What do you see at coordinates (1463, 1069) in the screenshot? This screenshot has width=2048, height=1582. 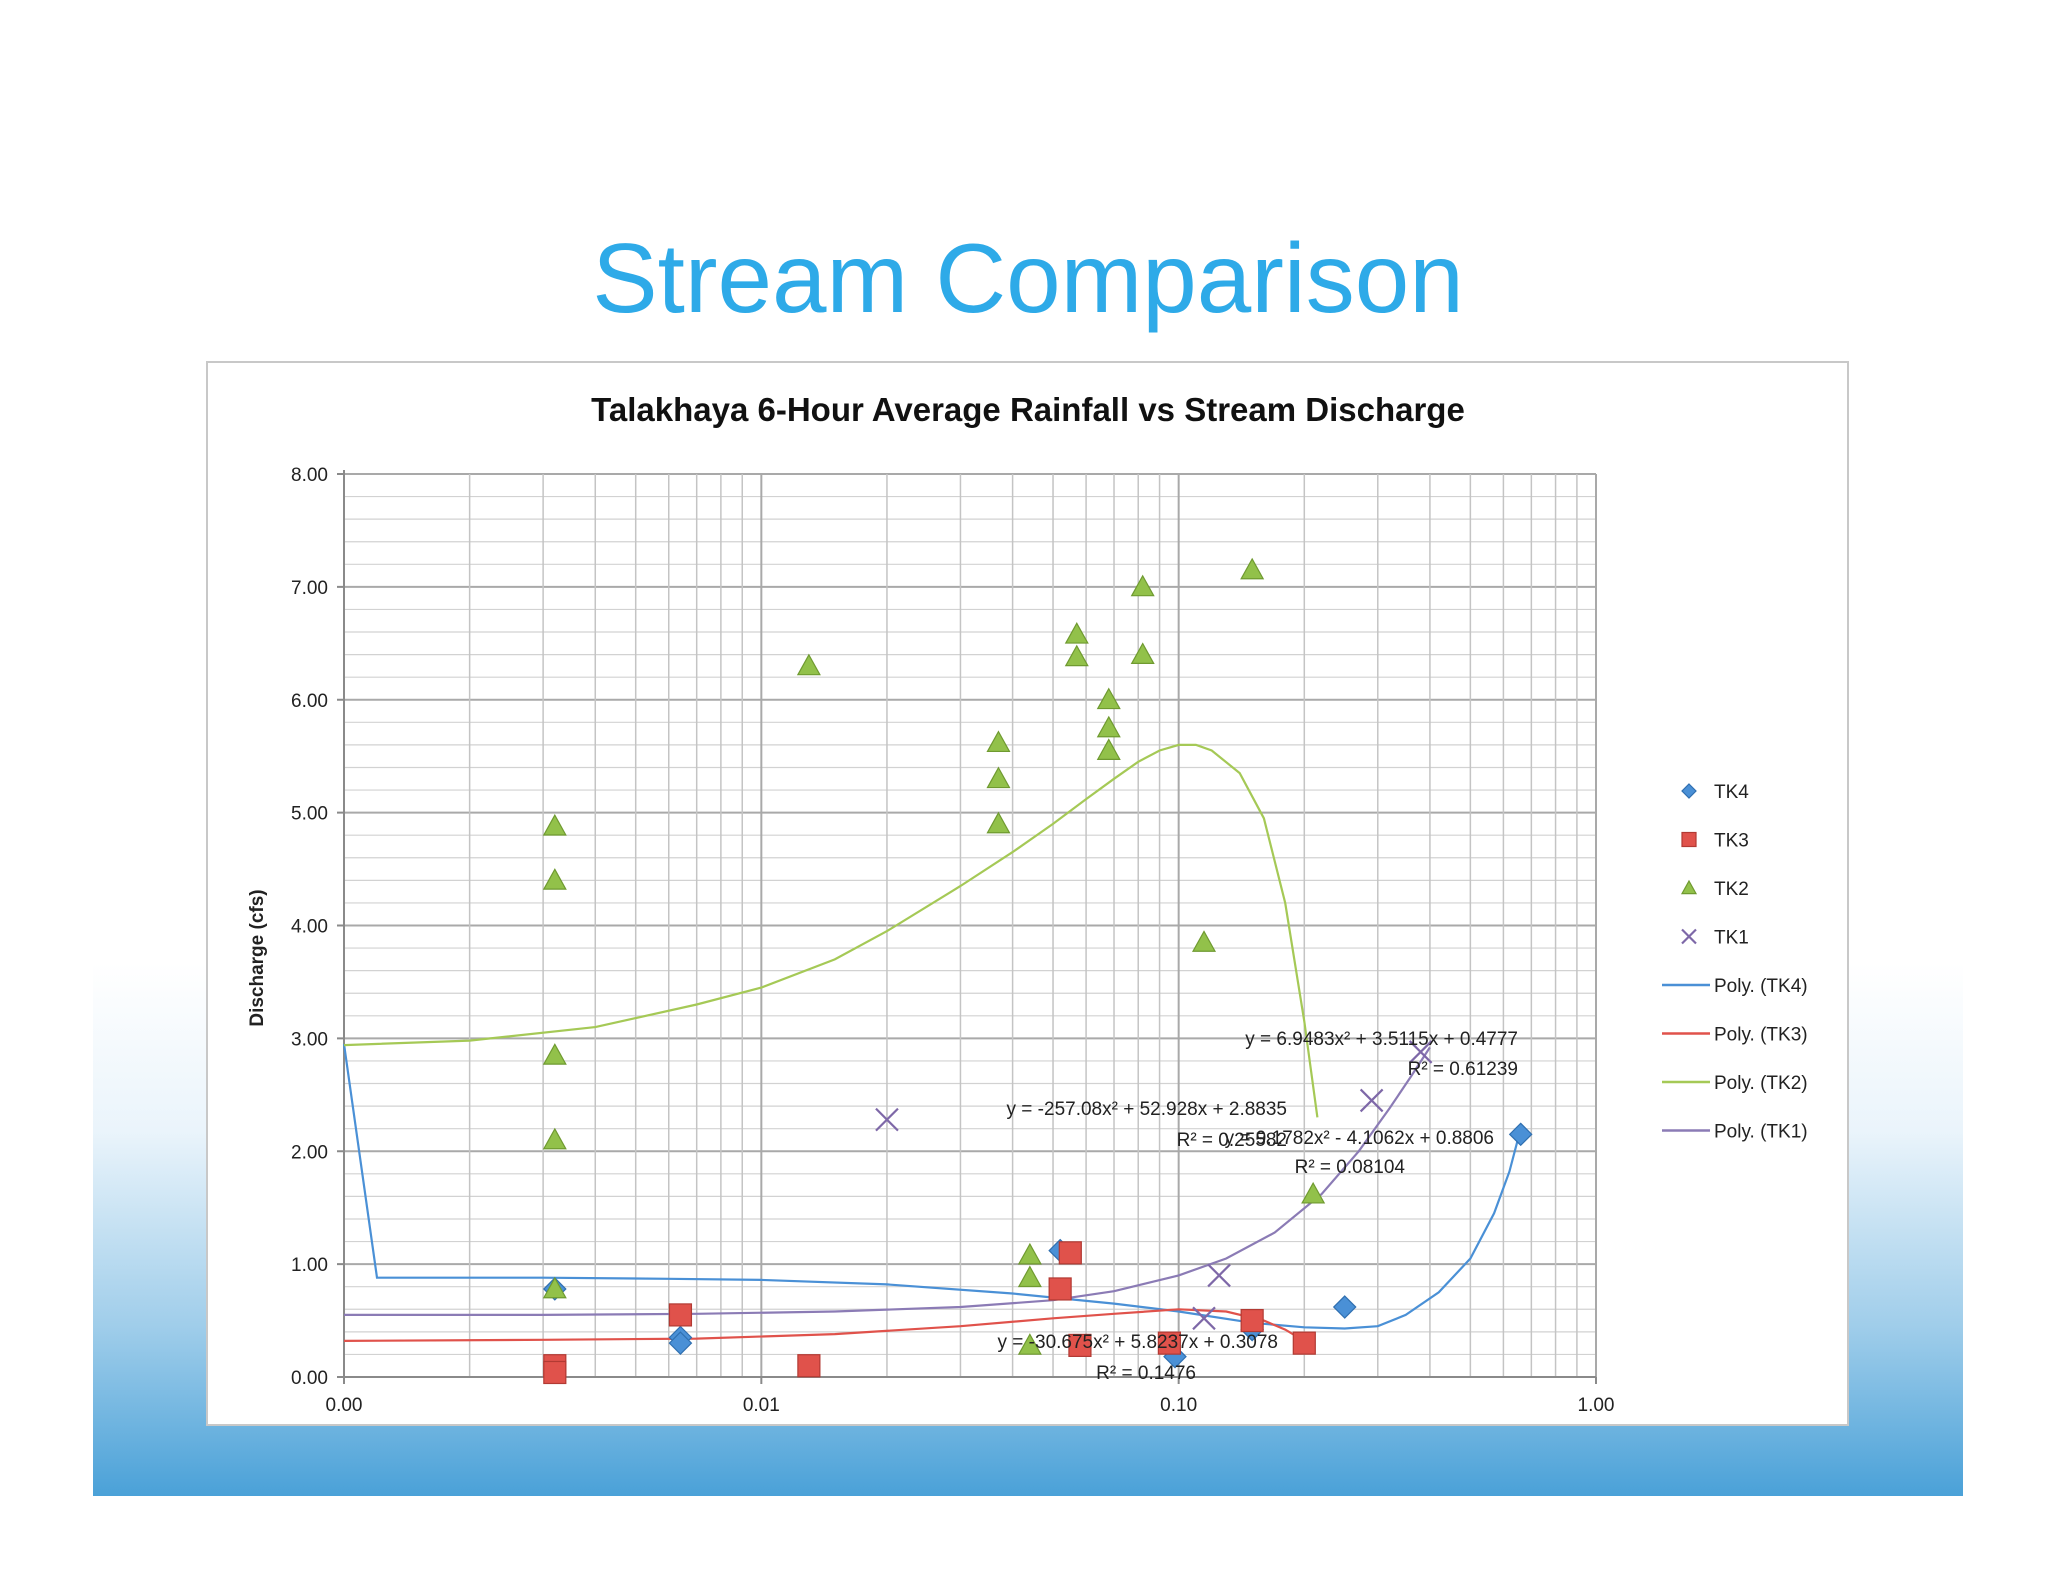 I see `trendline-r-squared: R² = 0.61239` at bounding box center [1463, 1069].